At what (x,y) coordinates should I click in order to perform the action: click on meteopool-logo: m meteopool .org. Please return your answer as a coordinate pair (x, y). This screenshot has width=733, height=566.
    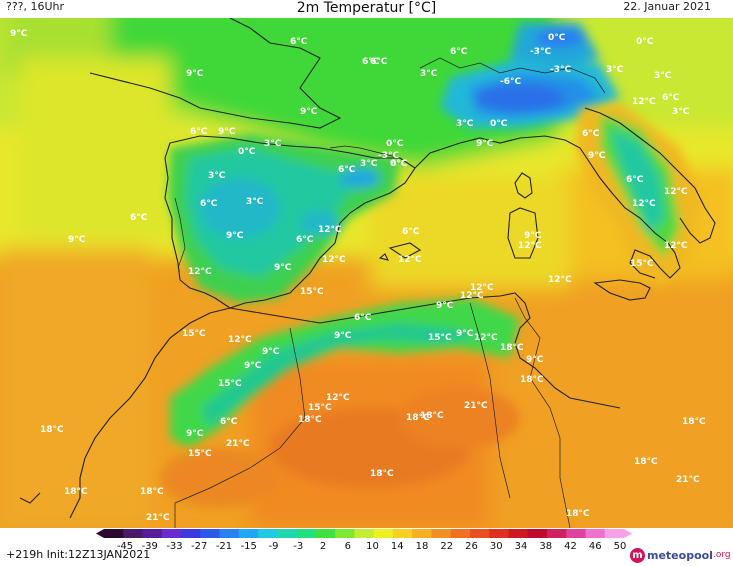
    Looking at the image, I should click on (680, 555).